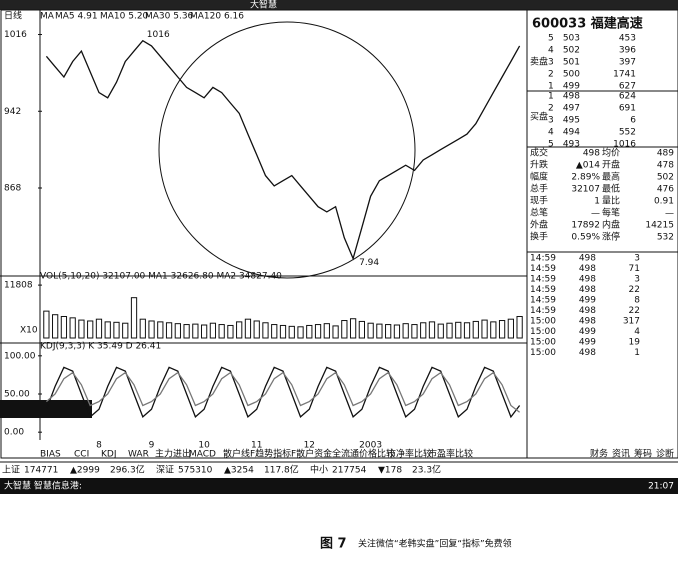 The height and width of the screenshot is (561, 678). I want to click on status-item: 上证, so click(11, 470).